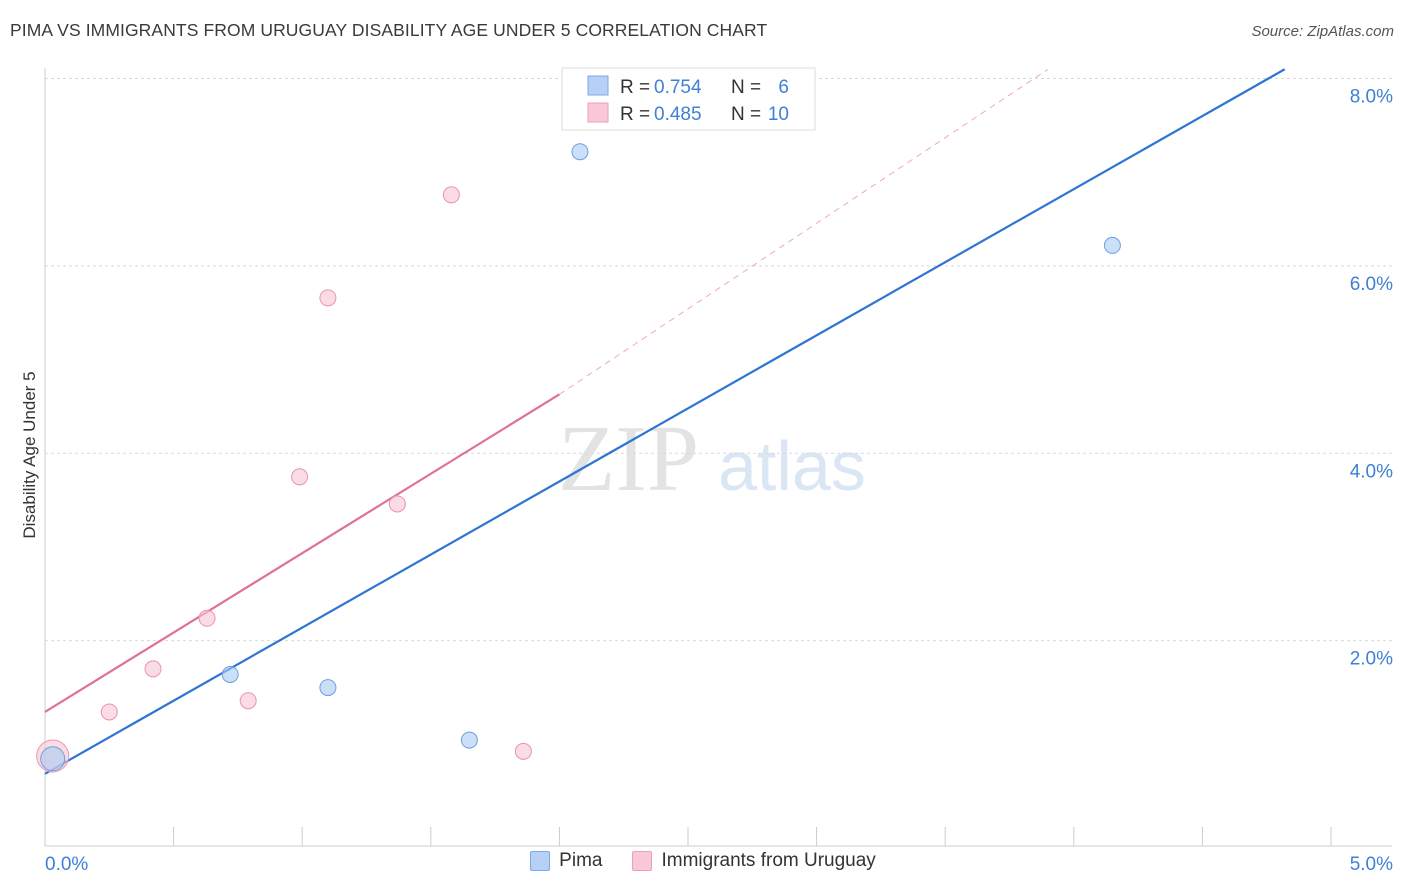 This screenshot has width=1406, height=892. I want to click on legend-label-pima: Pima, so click(581, 860).